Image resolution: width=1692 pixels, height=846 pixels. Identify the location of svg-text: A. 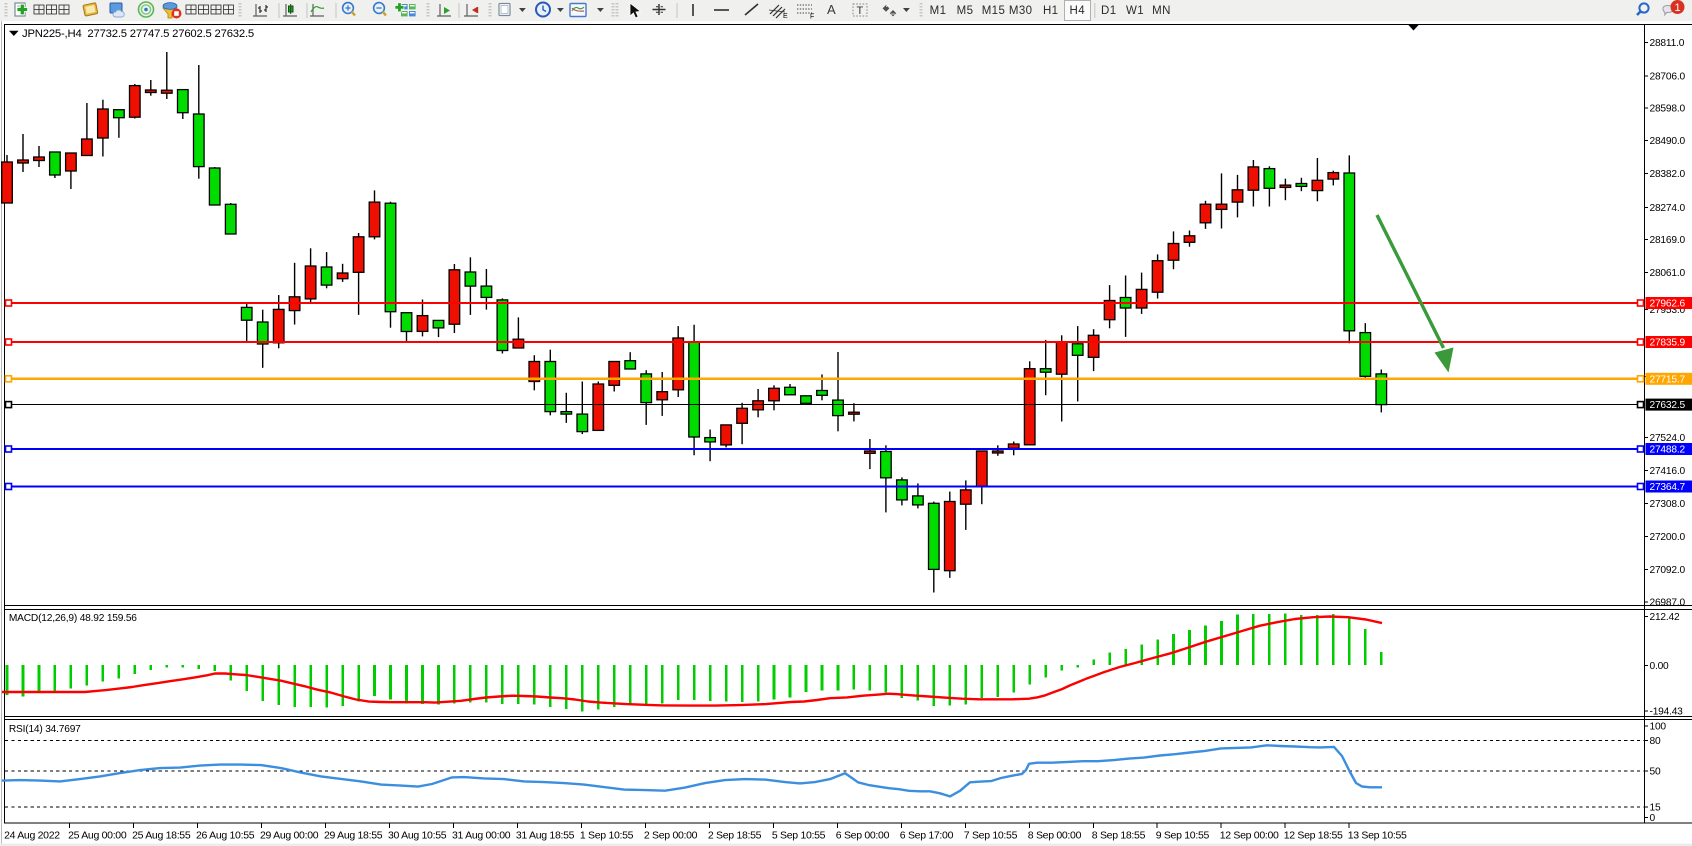
(831, 9).